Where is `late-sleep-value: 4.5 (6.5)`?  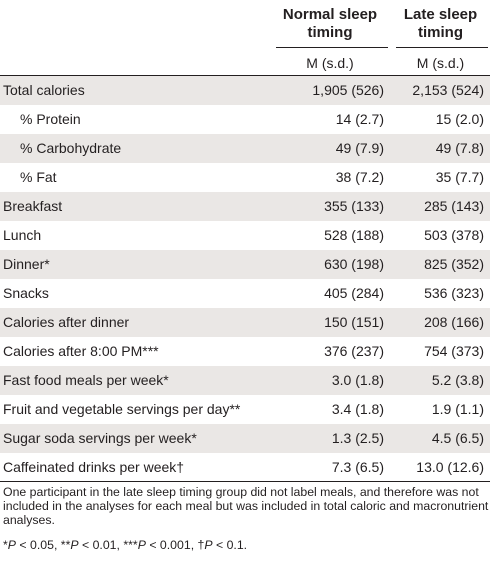 late-sleep-value: 4.5 (6.5) is located at coordinates (457, 438).